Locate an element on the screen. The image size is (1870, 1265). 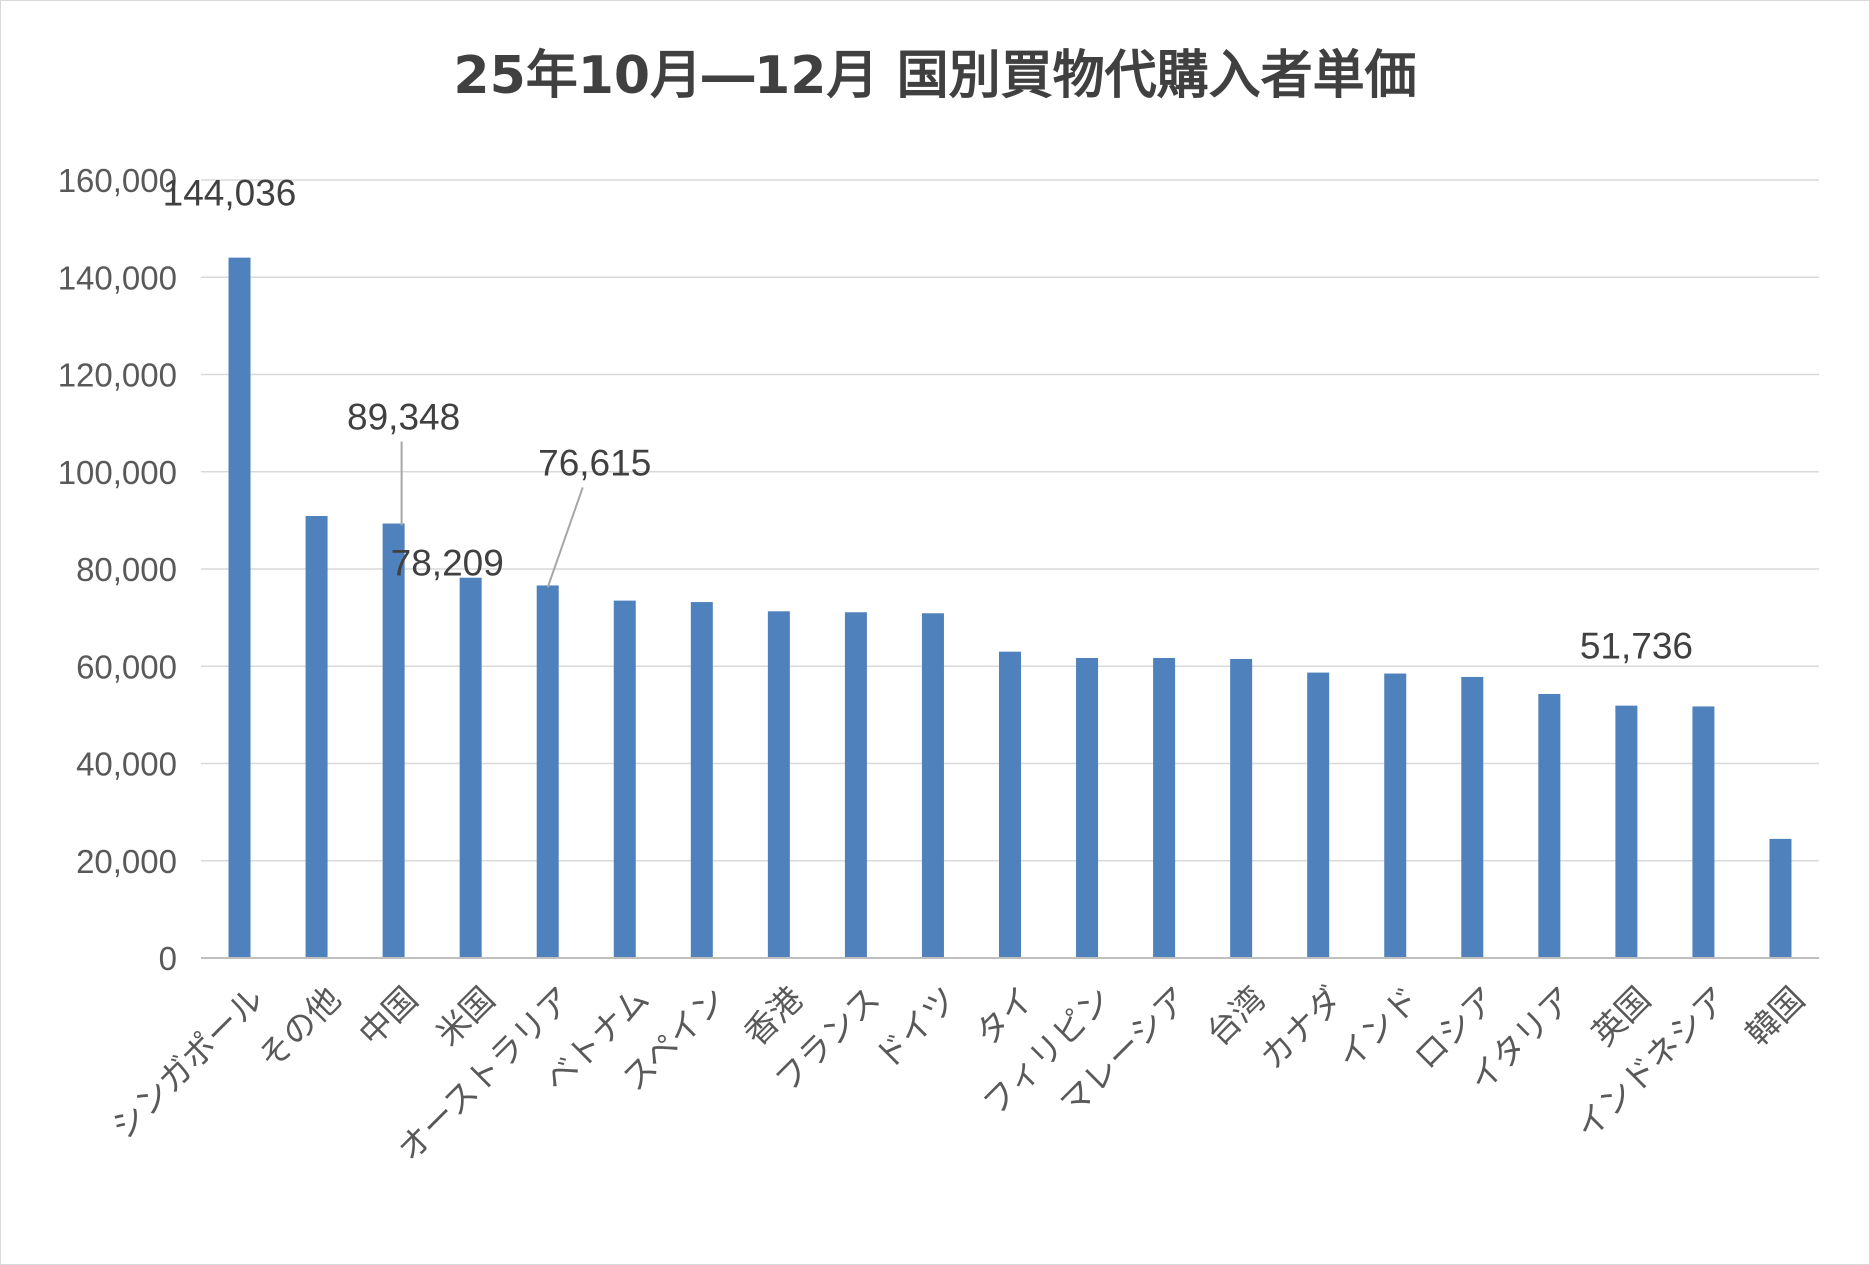
y-tick-label: 20,000 is located at coordinates (126, 861).